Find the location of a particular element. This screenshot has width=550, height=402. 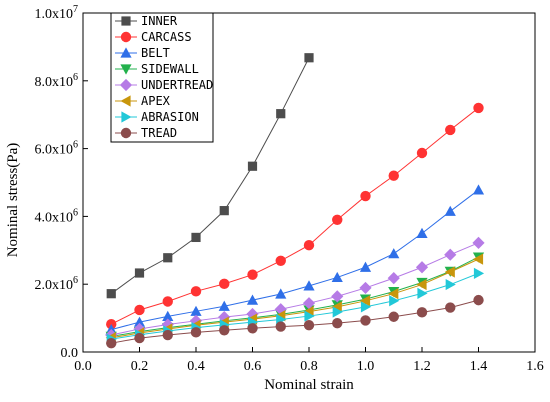

legend-item: UNDERTREAD is located at coordinates (164, 85).